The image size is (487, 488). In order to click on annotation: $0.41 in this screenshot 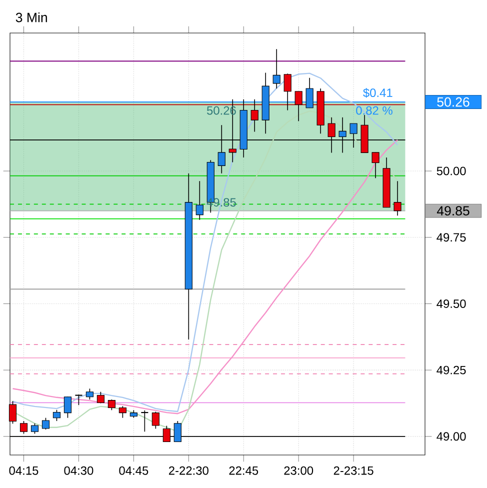, I will do `click(377, 93)`.